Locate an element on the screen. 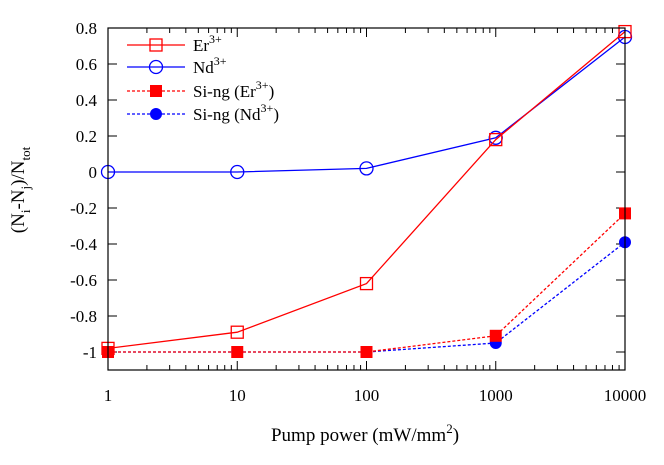 This screenshot has height=465, width=664. y-axis-label-p3: )/N is located at coordinates (18, 173).